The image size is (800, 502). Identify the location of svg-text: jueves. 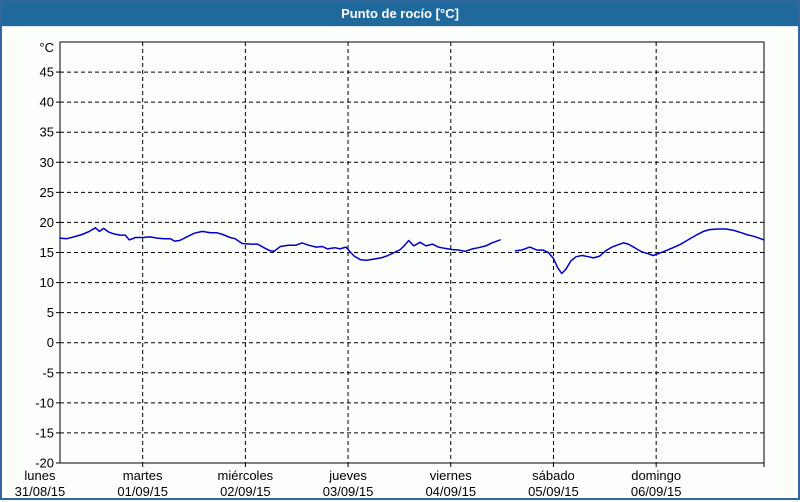
(347, 475).